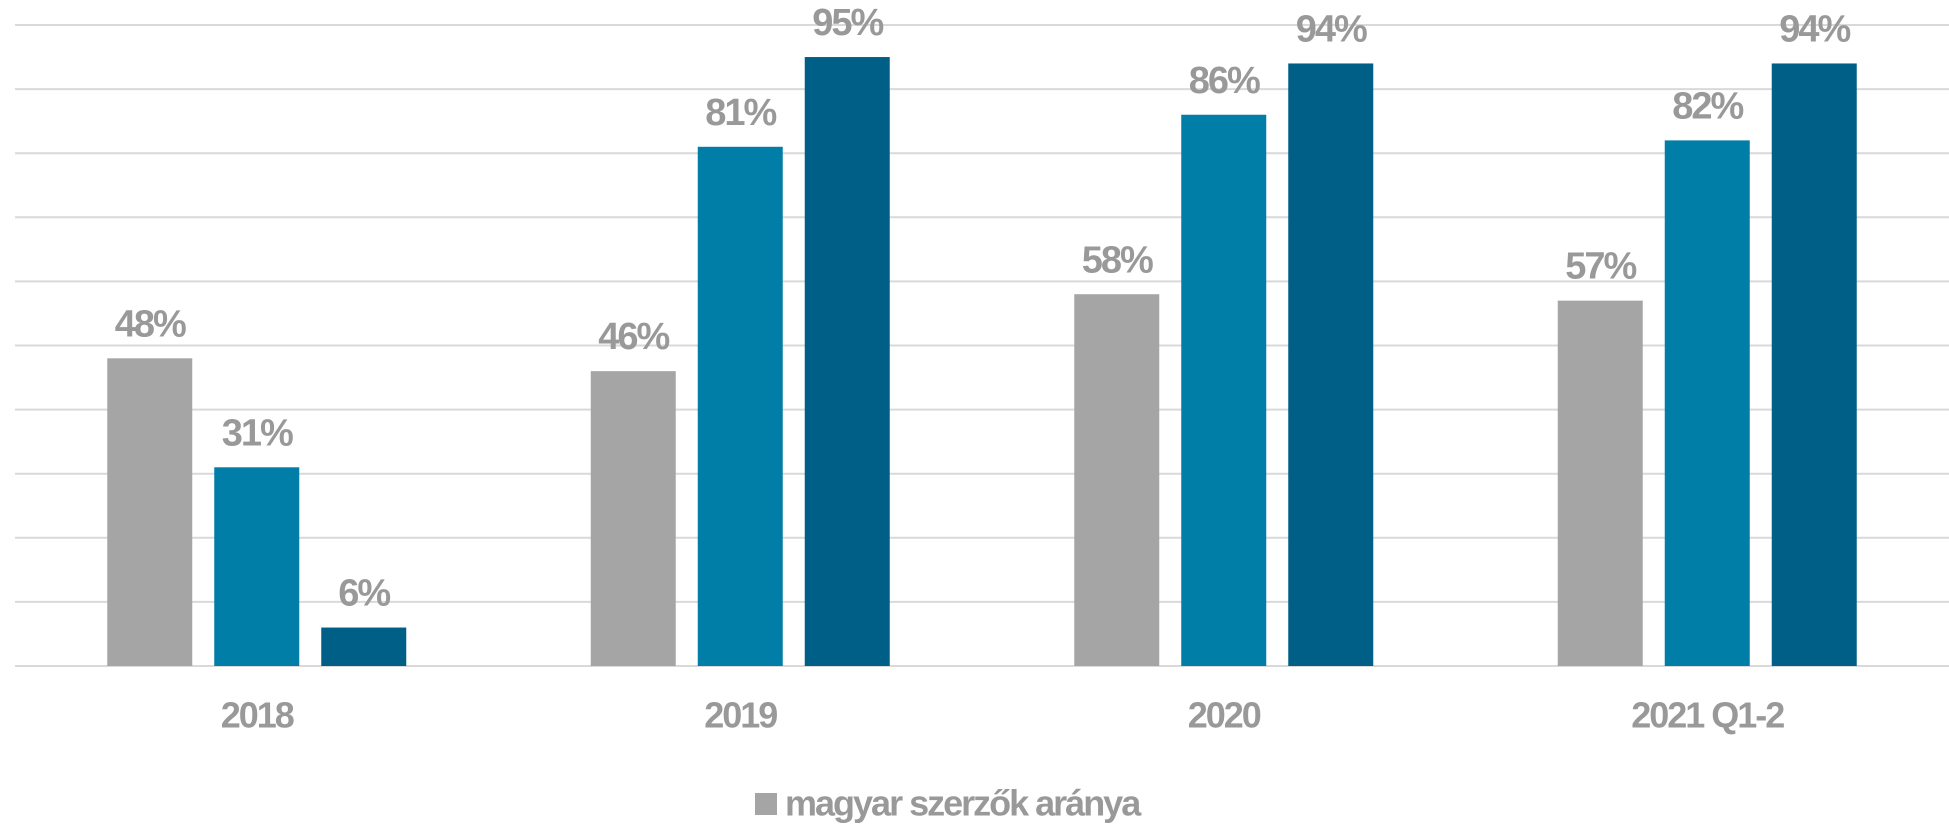 This screenshot has width=1949, height=829. I want to click on x-tick-label: 2018, so click(257, 715).